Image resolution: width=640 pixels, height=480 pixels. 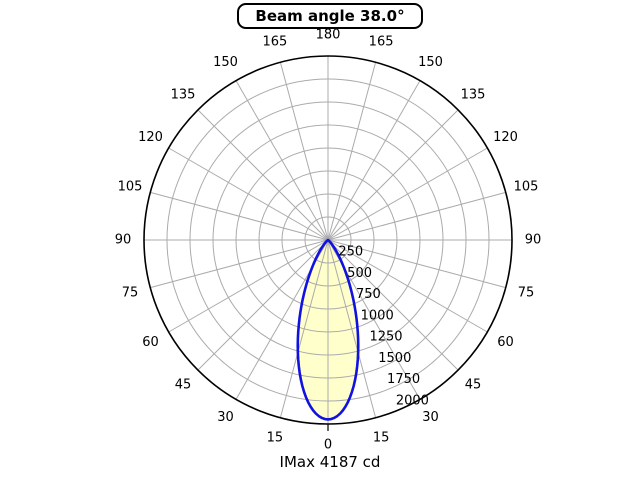 I want to click on r-tick-label: 1750, so click(x=403, y=379).